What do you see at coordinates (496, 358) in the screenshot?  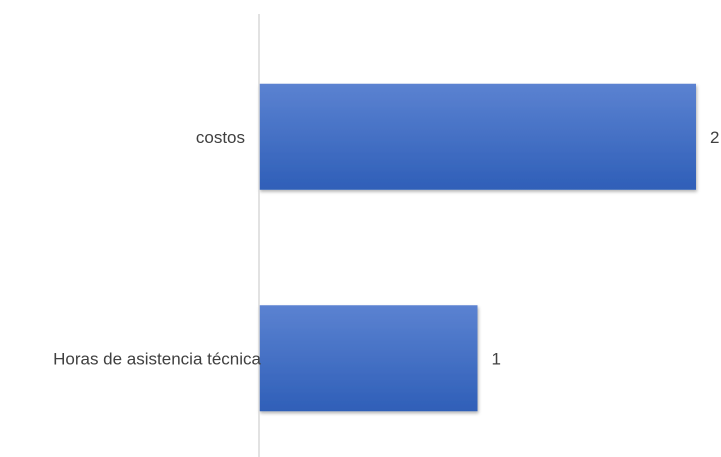 I see `data-label-1: 1` at bounding box center [496, 358].